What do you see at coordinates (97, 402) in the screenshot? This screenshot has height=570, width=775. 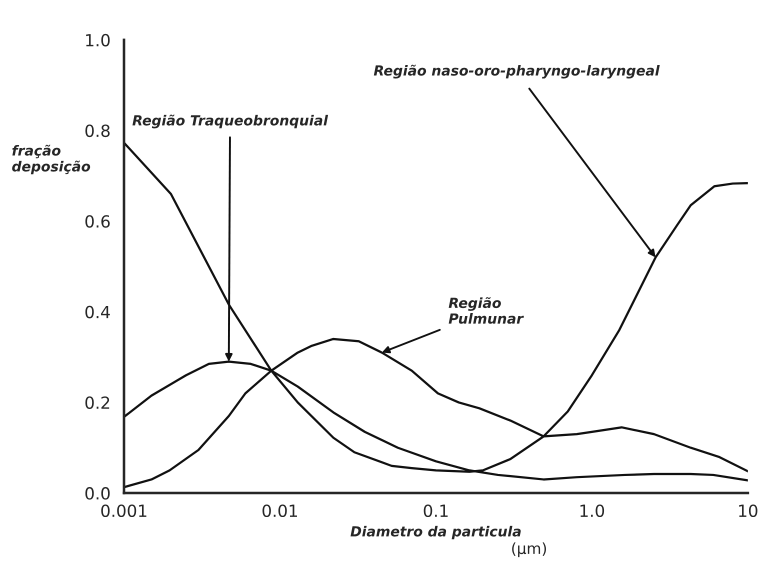 I see `y-tick-label: 0.2` at bounding box center [97, 402].